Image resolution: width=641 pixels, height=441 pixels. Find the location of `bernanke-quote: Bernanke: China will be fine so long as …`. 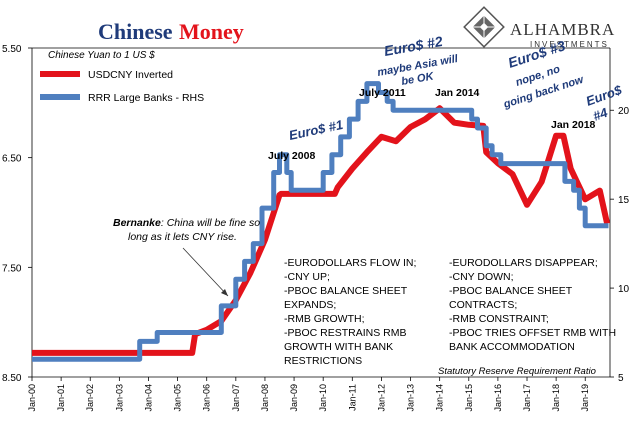

bernanke-quote: Bernanke: China will be fine so long as … is located at coordinates (186, 257).